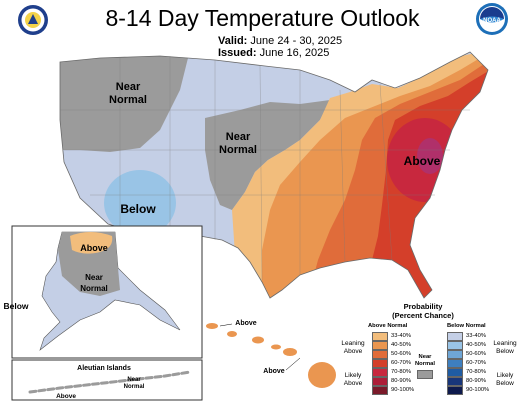 The width and height of the screenshot is (525, 405). I want to click on legend-below-header: Below Normal, so click(466, 326).